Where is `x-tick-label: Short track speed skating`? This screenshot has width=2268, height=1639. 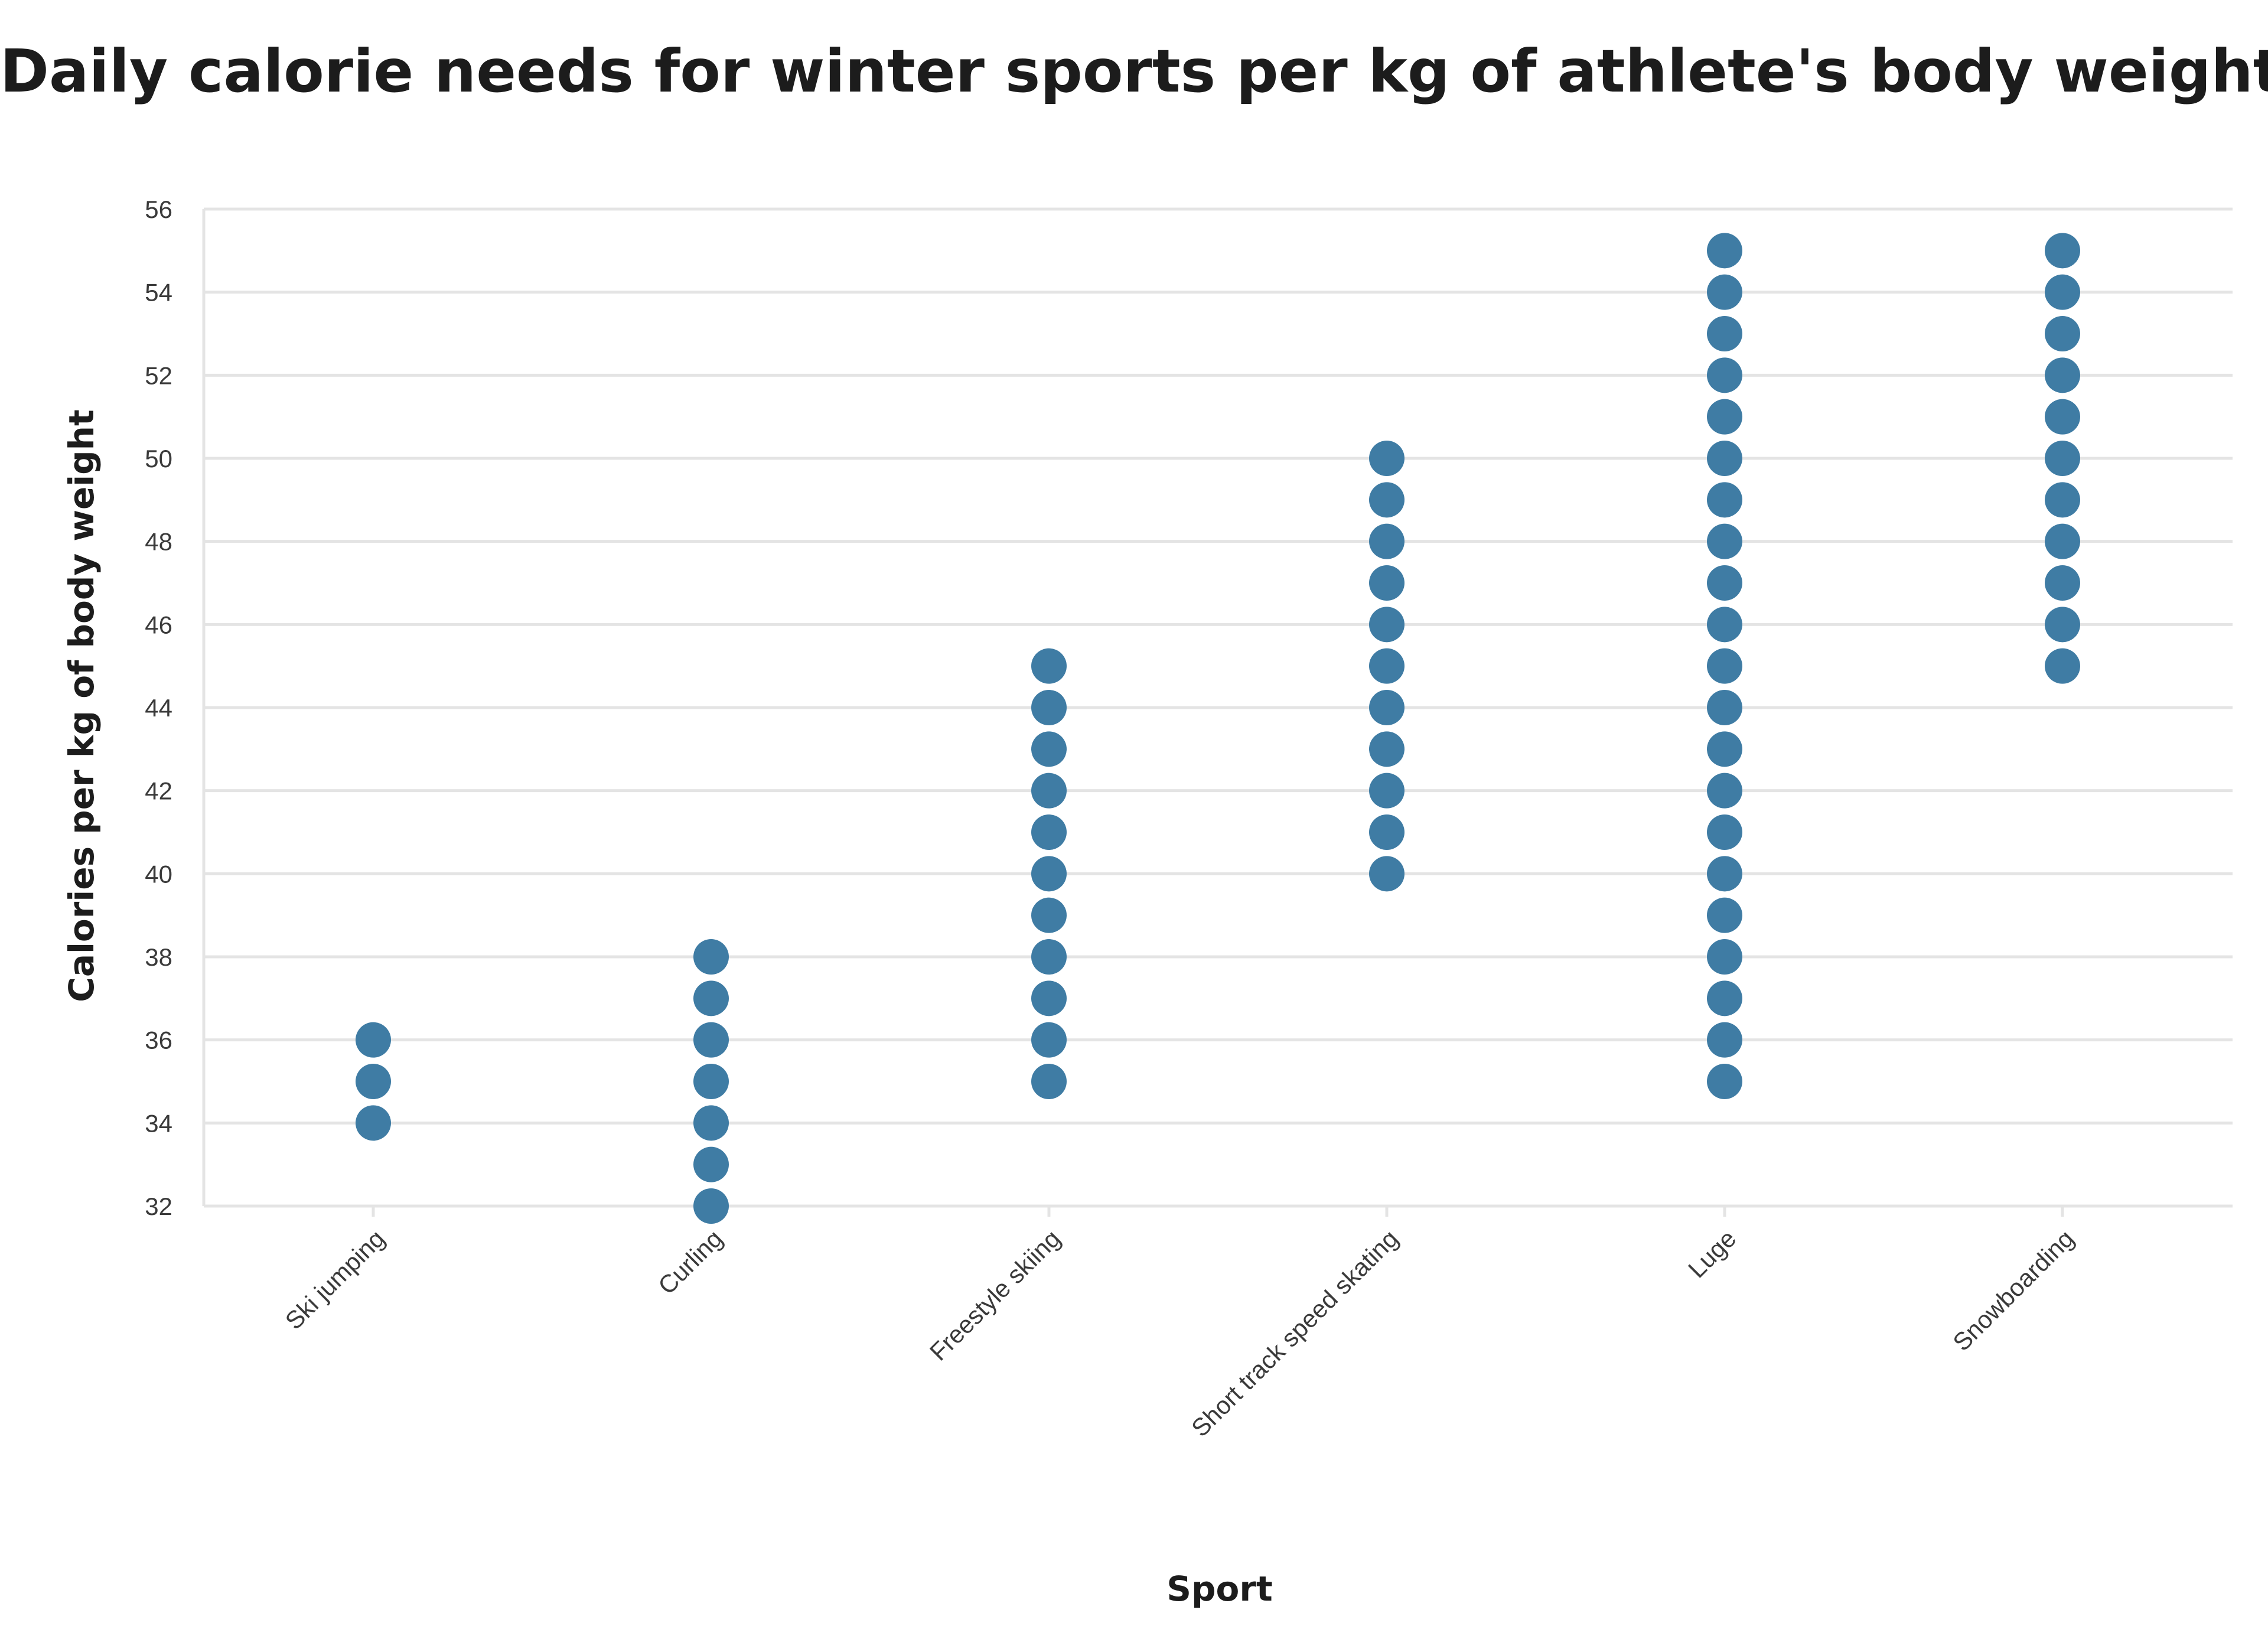 x-tick-label: Short track speed skating is located at coordinates (1294, 1333).